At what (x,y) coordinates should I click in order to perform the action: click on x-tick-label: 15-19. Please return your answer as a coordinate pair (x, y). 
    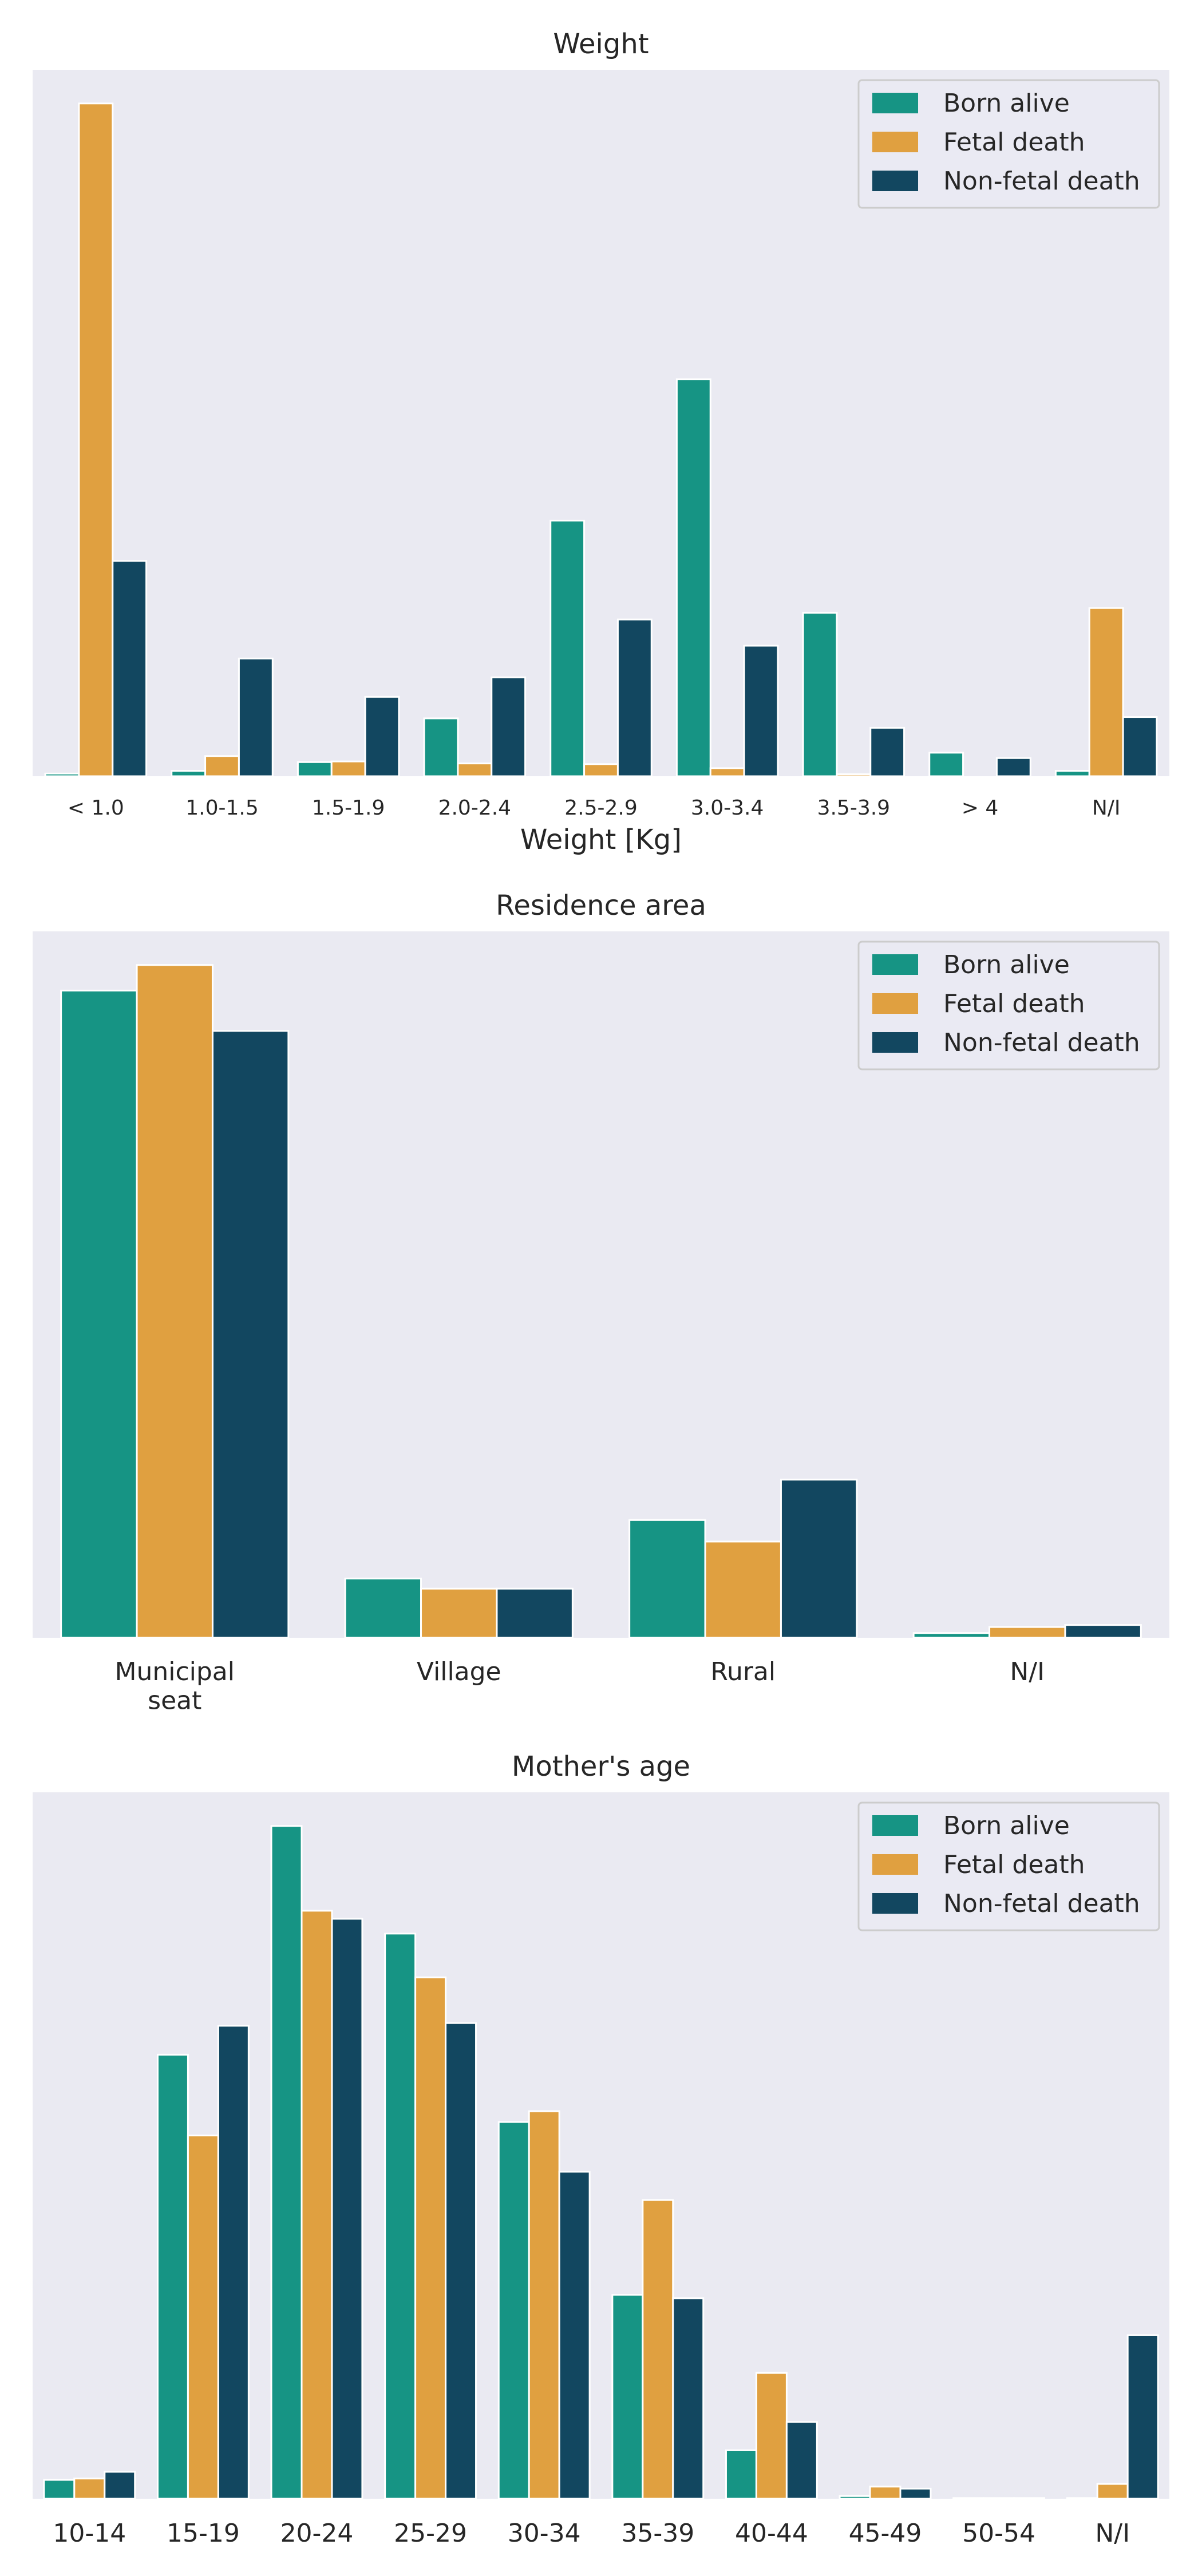
    Looking at the image, I should click on (204, 2533).